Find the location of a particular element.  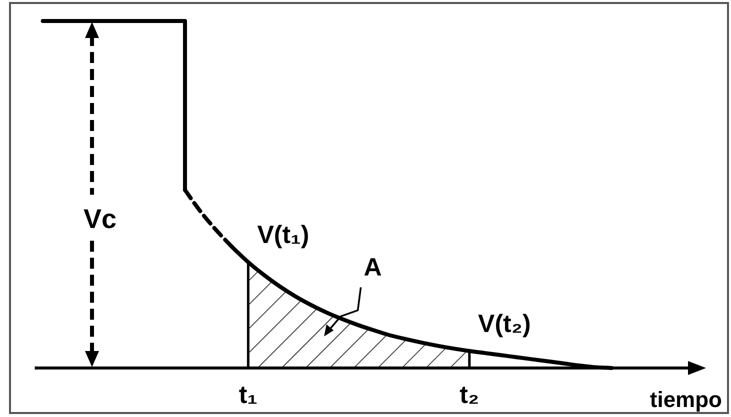

annotation: Vc is located at coordinates (100, 219).